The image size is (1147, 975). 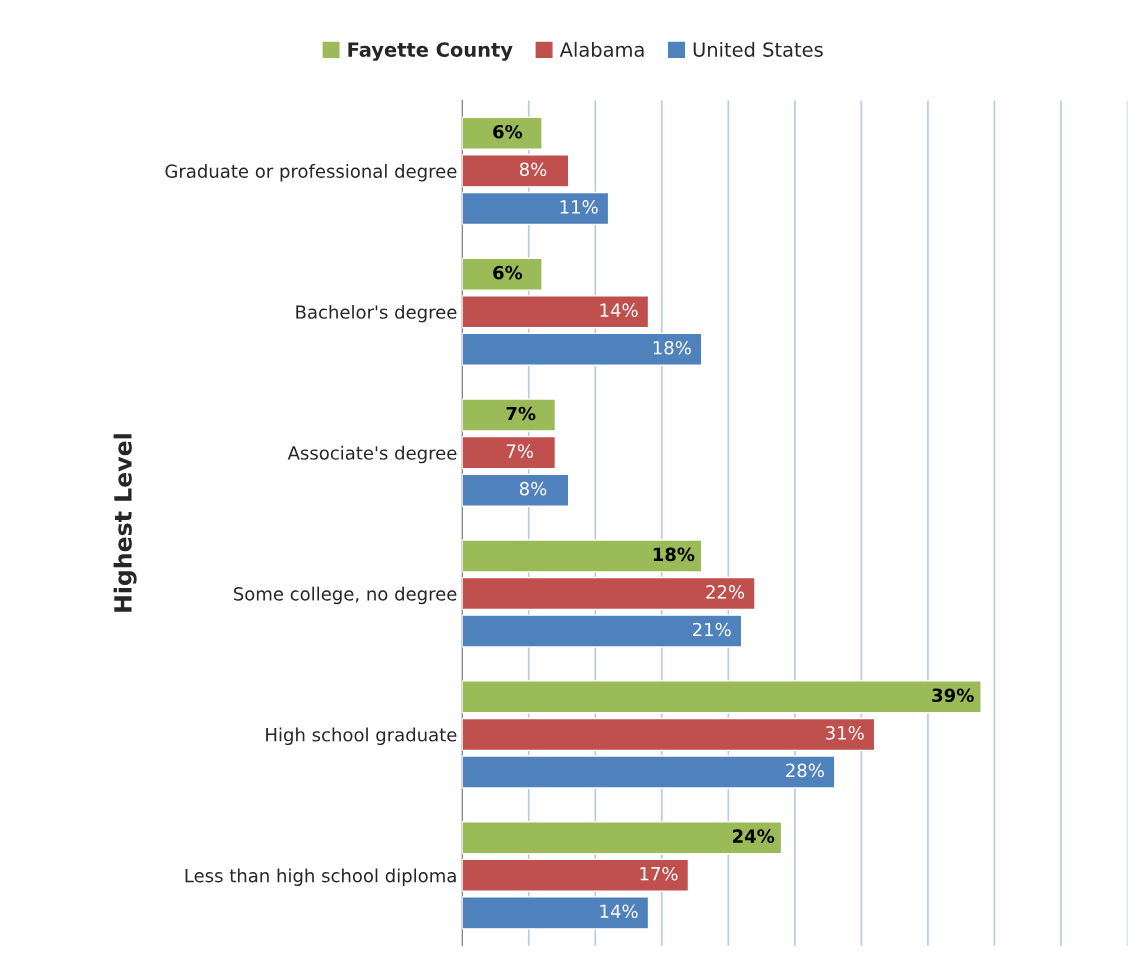 What do you see at coordinates (320, 877) in the screenshot?
I see `y-tick-label: Less than high school diploma` at bounding box center [320, 877].